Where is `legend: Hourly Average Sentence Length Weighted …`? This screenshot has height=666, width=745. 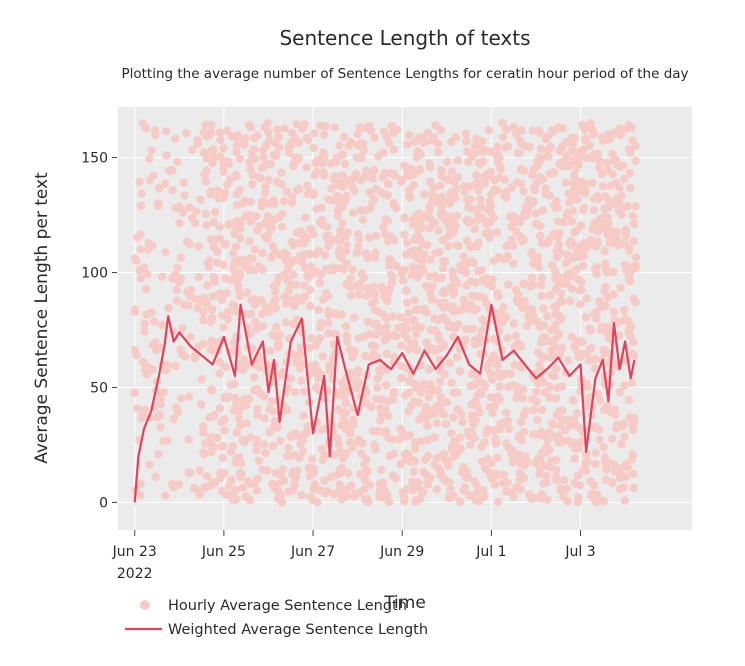
legend: Hourly Average Sentence Length Weighted … is located at coordinates (276, 618).